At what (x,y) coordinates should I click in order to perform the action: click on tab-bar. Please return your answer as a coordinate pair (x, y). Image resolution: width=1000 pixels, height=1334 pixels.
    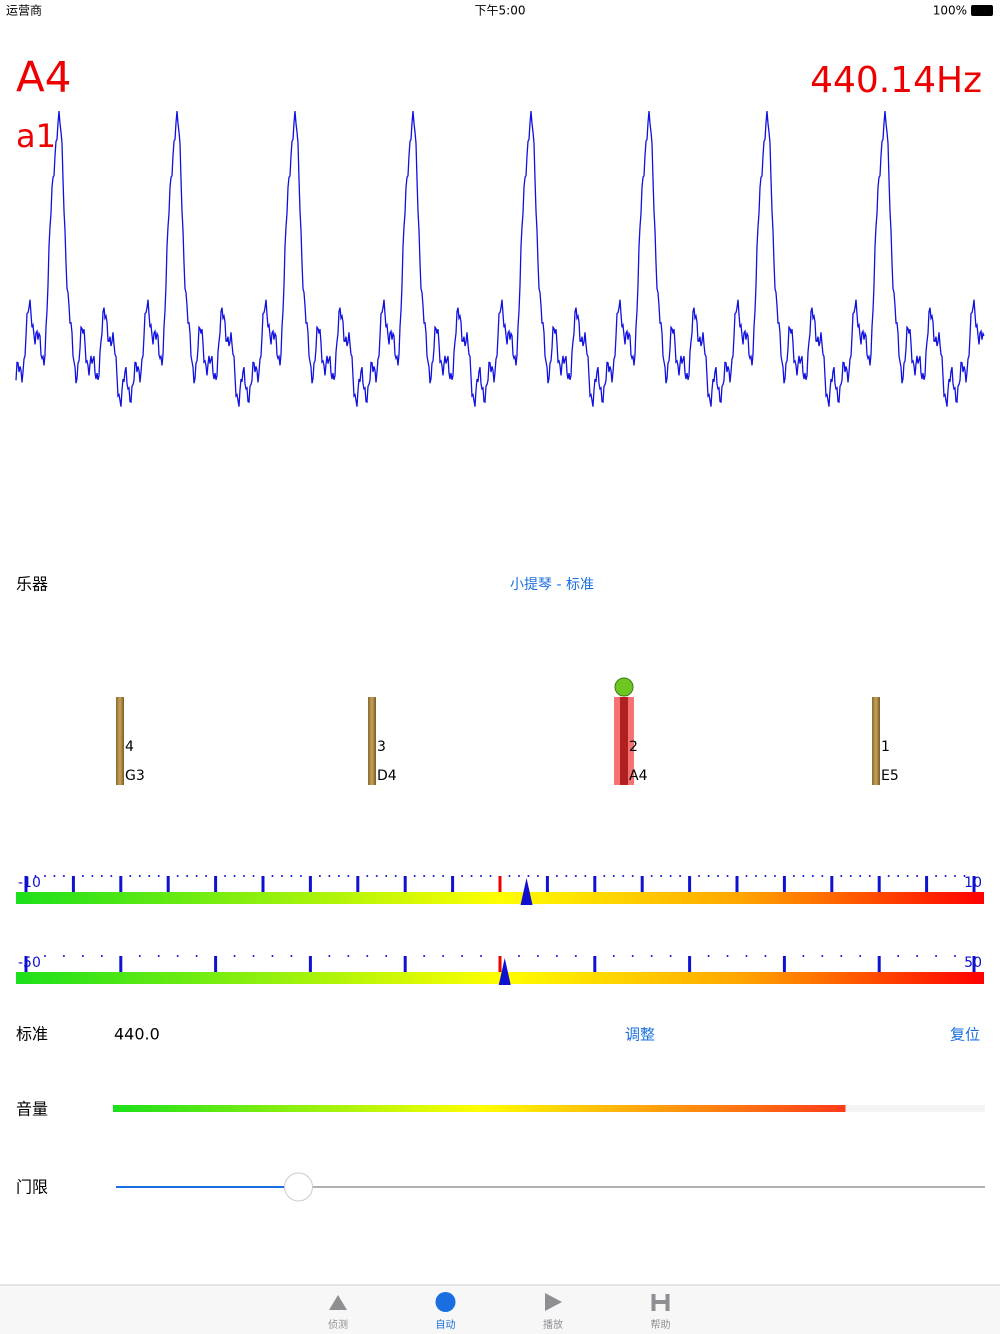
    Looking at the image, I should click on (500, 1309).